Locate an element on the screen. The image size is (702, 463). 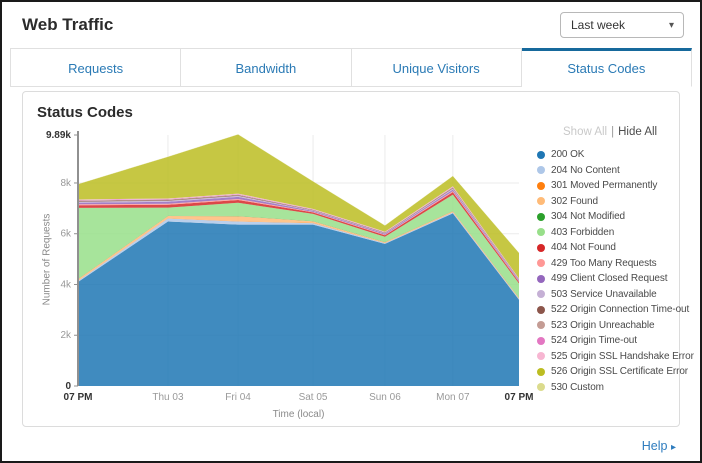
x-tick-label: Thu 03 is located at coordinates (168, 397).